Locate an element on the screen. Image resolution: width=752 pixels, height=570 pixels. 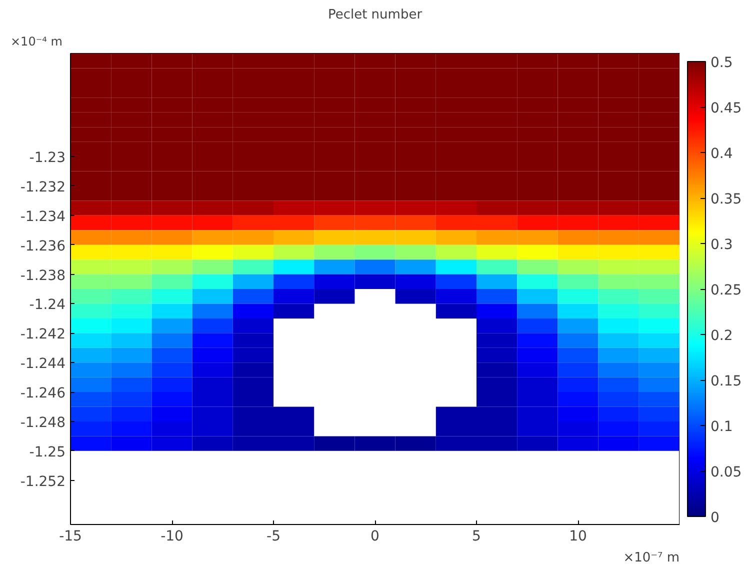
color-bar-label: 0.35 is located at coordinates (726, 200).